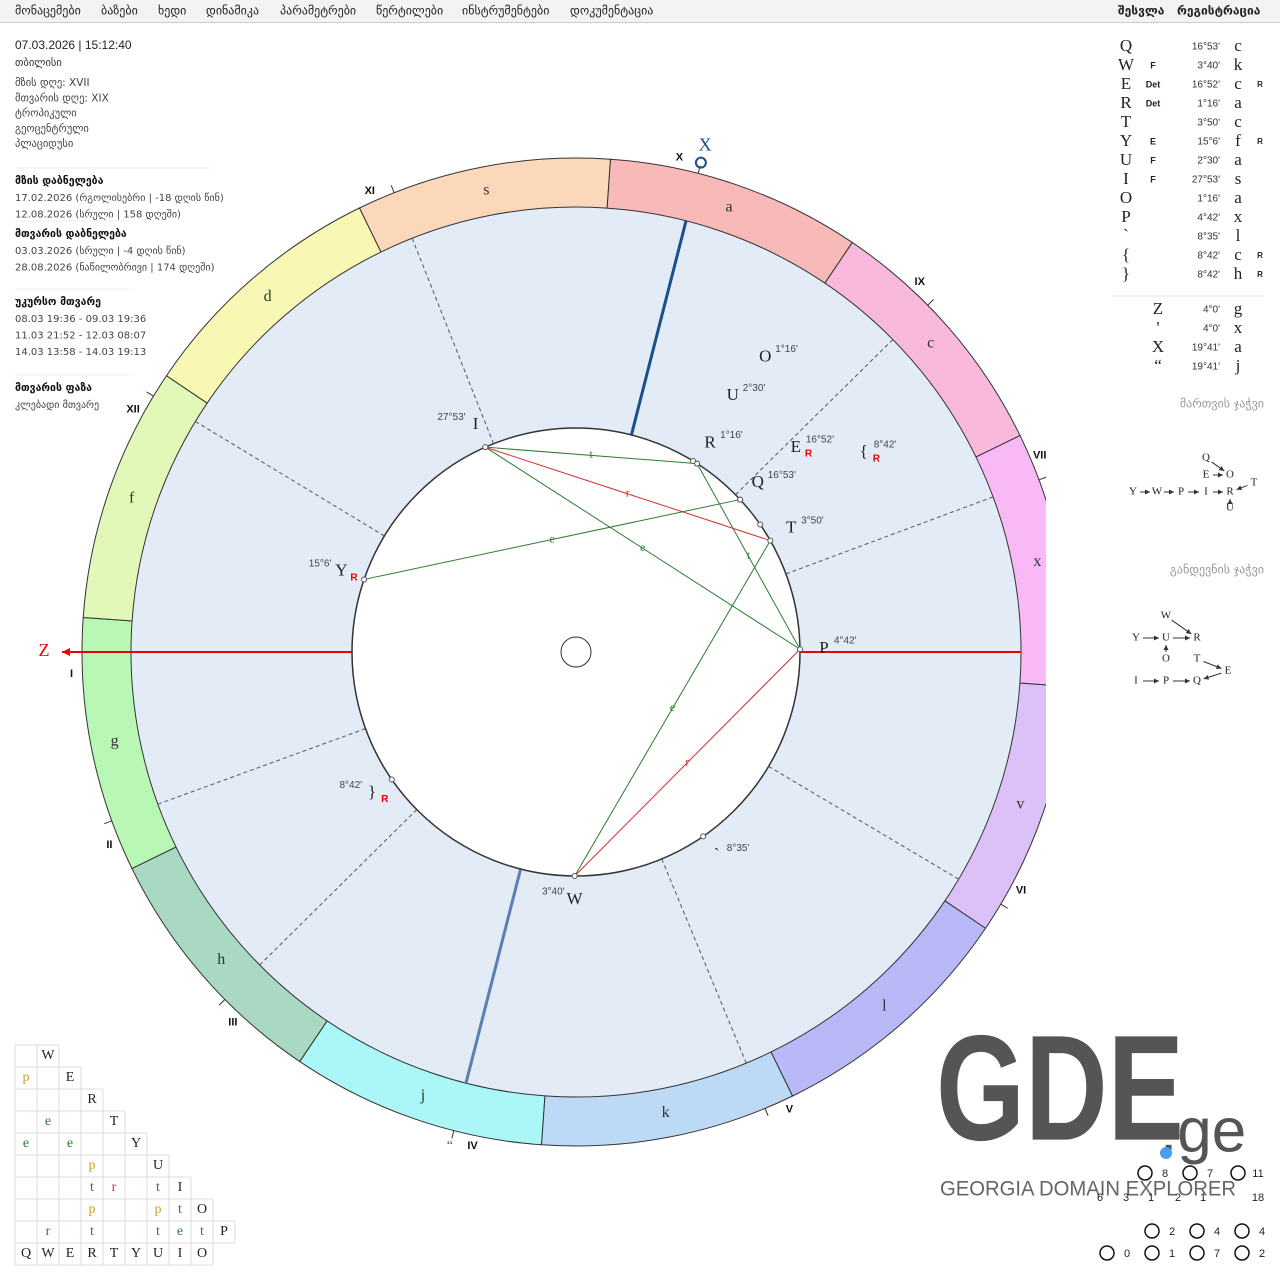  I want to click on table-glyph: “, so click(1158, 365).